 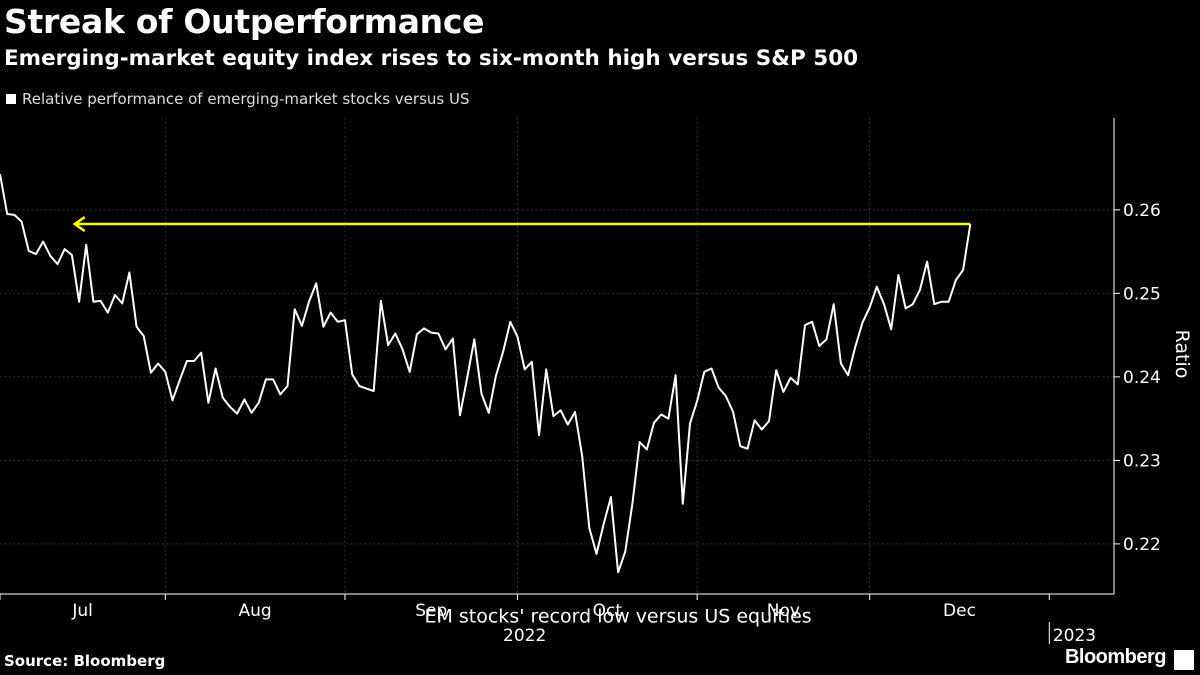 What do you see at coordinates (608, 611) in the screenshot?
I see `x-tick-label: Oct` at bounding box center [608, 611].